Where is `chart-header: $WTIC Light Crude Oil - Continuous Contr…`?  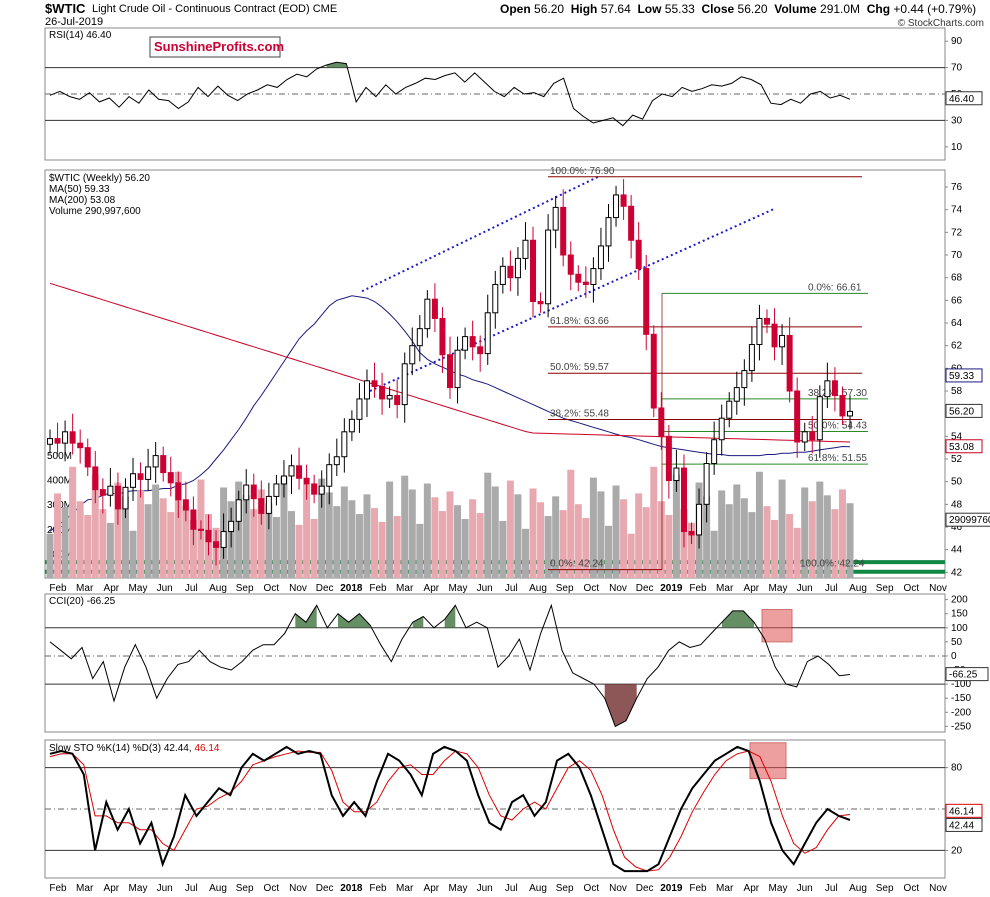 chart-header: $WTIC Light Crude Oil - Continuous Contr… is located at coordinates (495, 15).